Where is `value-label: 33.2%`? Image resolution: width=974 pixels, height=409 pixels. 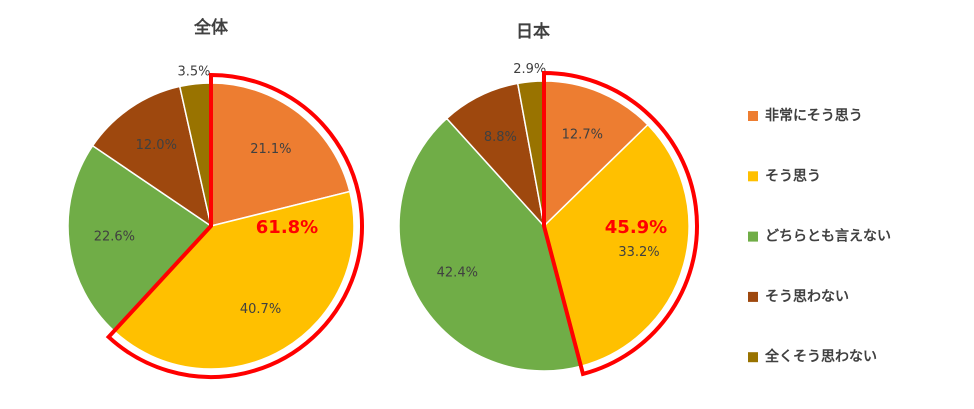
value-label: 33.2% is located at coordinates (638, 252).